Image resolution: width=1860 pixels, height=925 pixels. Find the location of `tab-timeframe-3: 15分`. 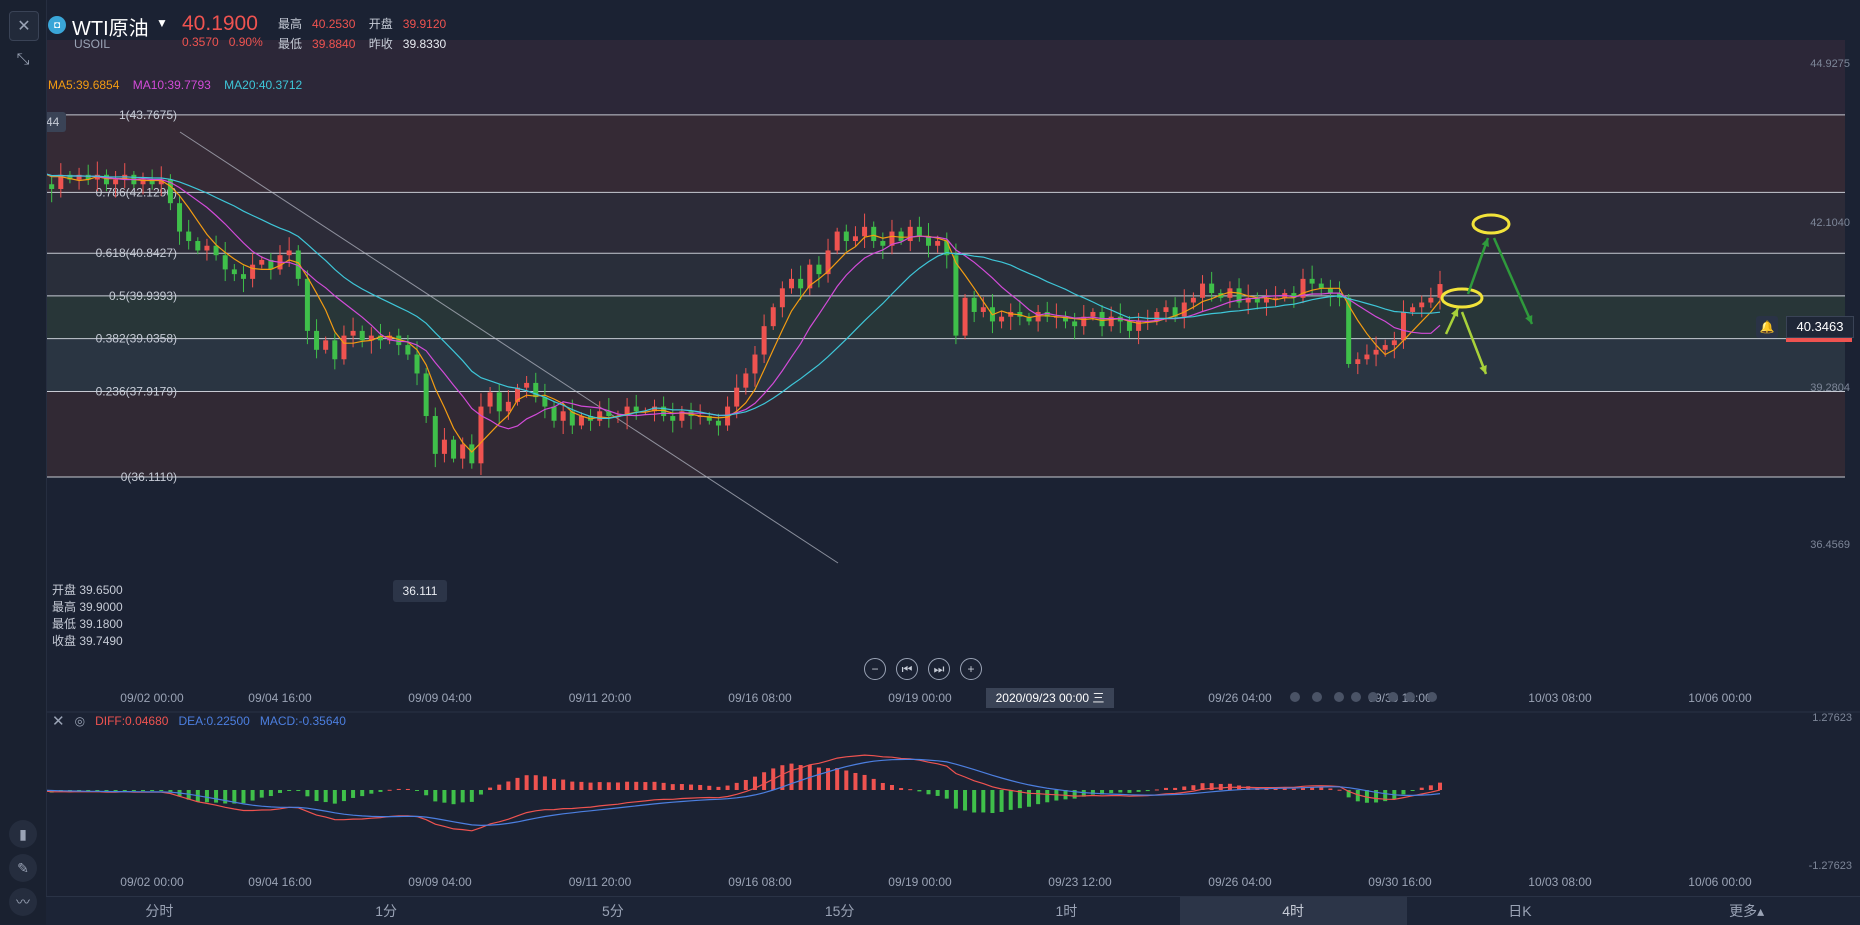

tab-timeframe-3: 15分 is located at coordinates (839, 911).